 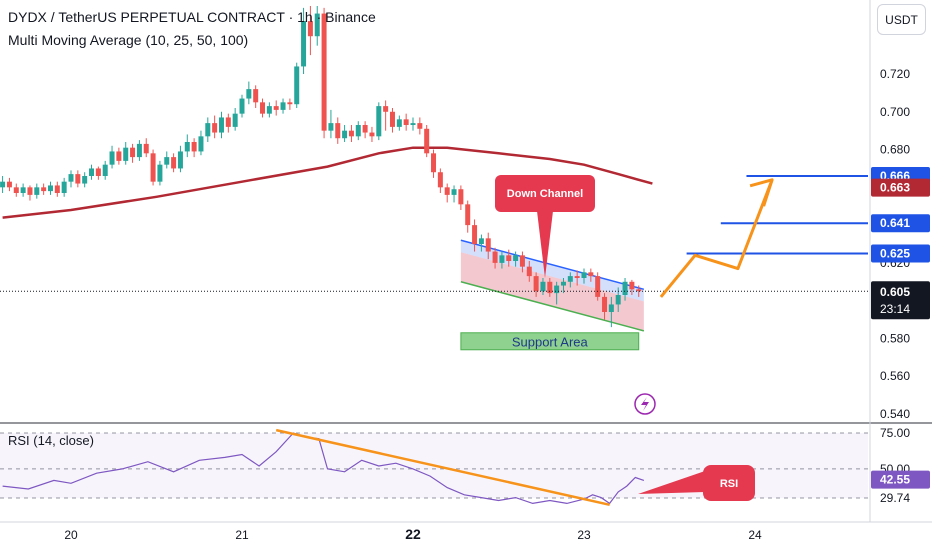 What do you see at coordinates (895, 498) in the screenshot?
I see `rsi-tick-label: 29.74` at bounding box center [895, 498].